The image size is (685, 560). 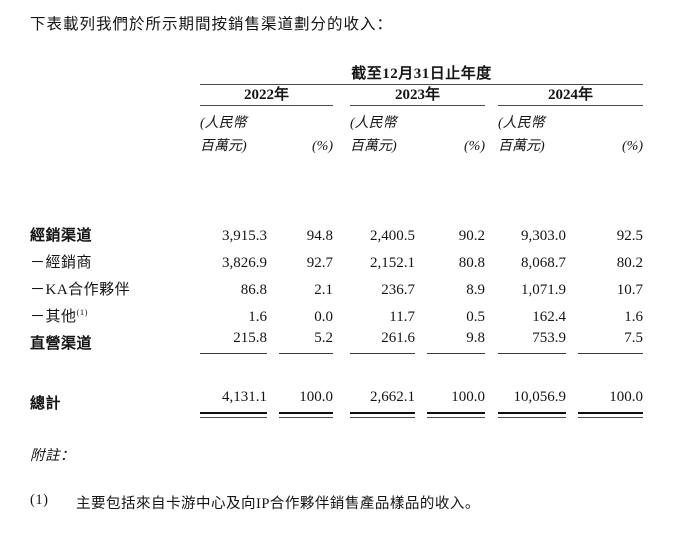 I want to click on value-cell: 2.1, so click(x=323, y=289).